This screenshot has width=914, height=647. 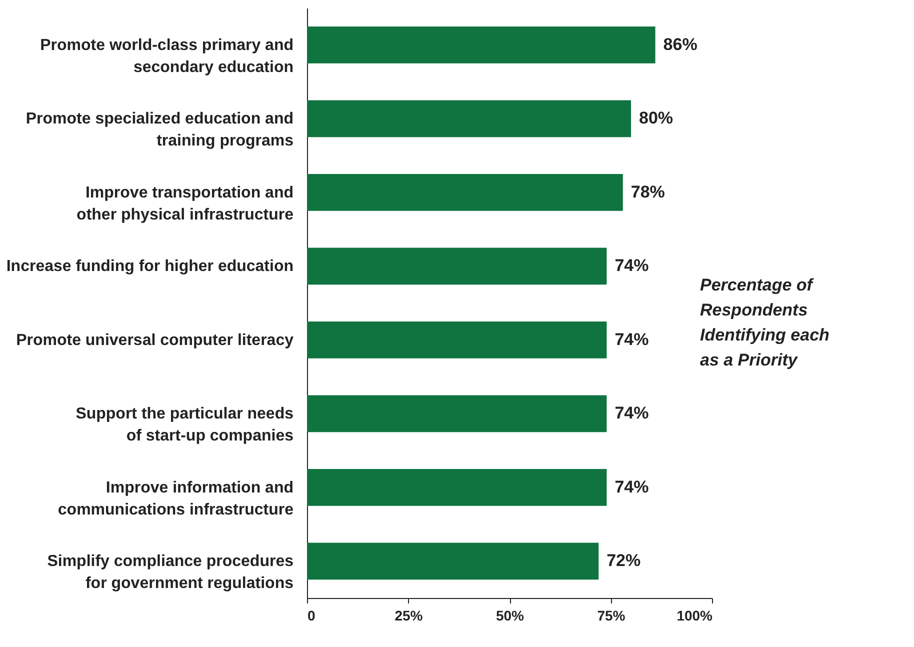 What do you see at coordinates (680, 44) in the screenshot?
I see `data-label: 86%` at bounding box center [680, 44].